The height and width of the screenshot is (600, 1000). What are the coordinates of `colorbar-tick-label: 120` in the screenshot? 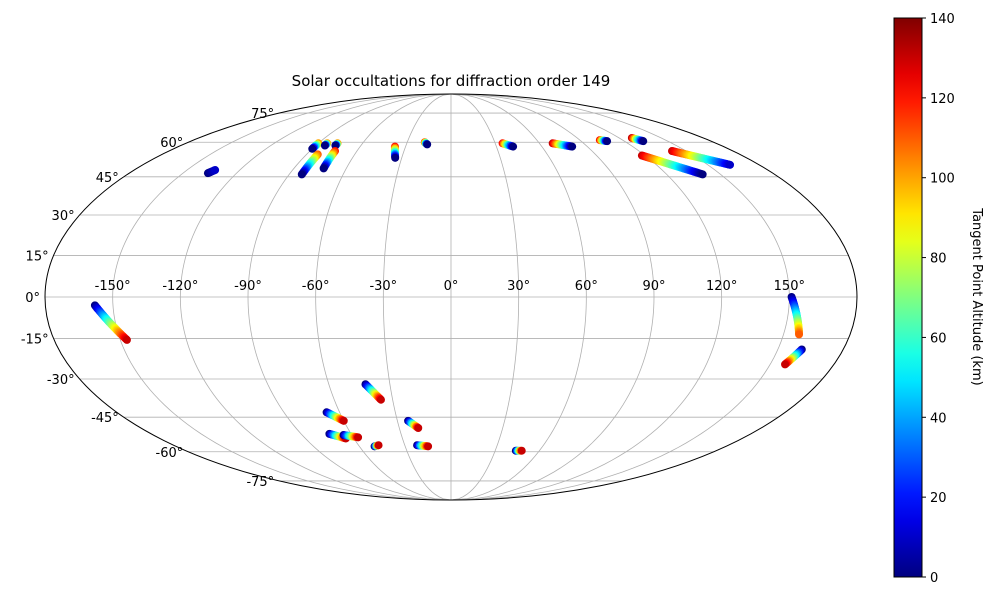 It's located at (942, 99).